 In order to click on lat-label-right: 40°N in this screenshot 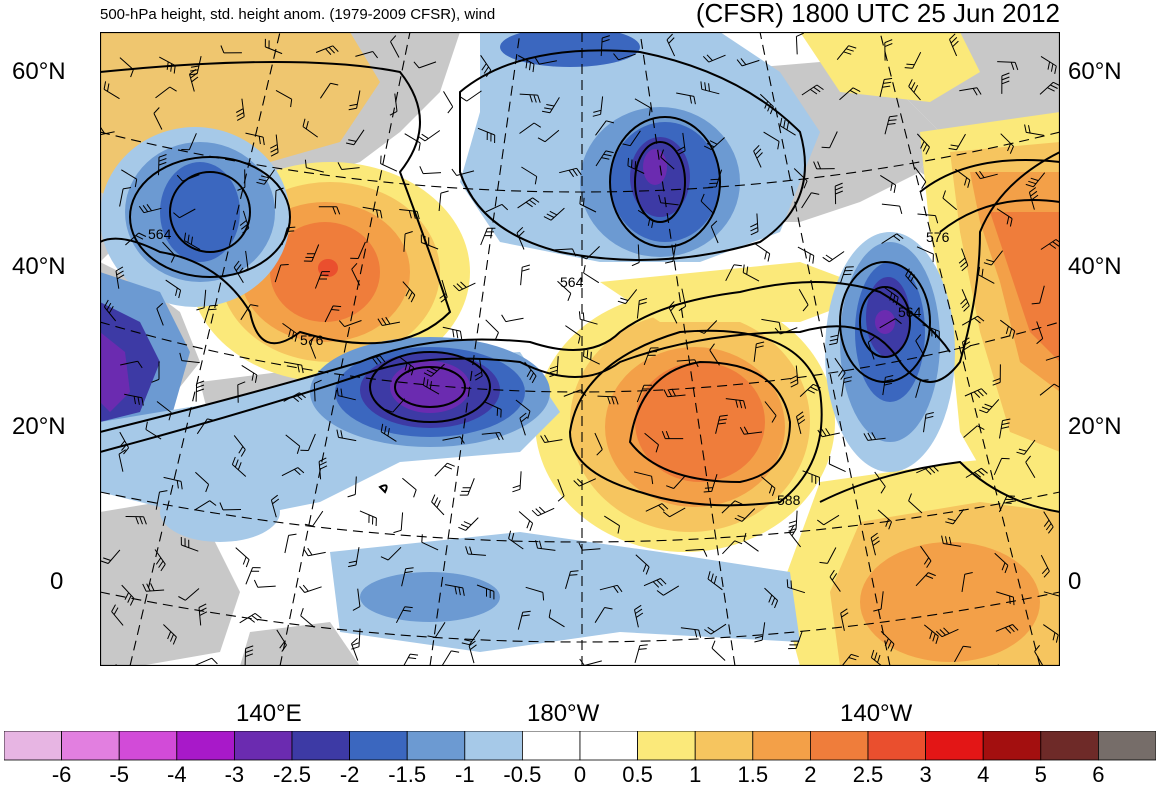, I will do `click(1095, 266)`.